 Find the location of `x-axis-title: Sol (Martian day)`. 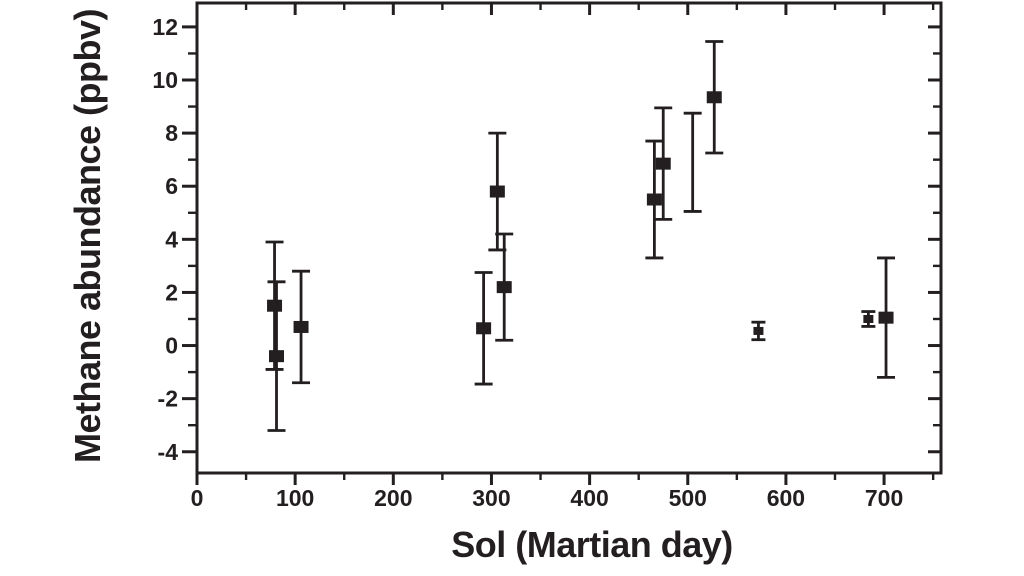

x-axis-title: Sol (Martian day) is located at coordinates (592, 544).